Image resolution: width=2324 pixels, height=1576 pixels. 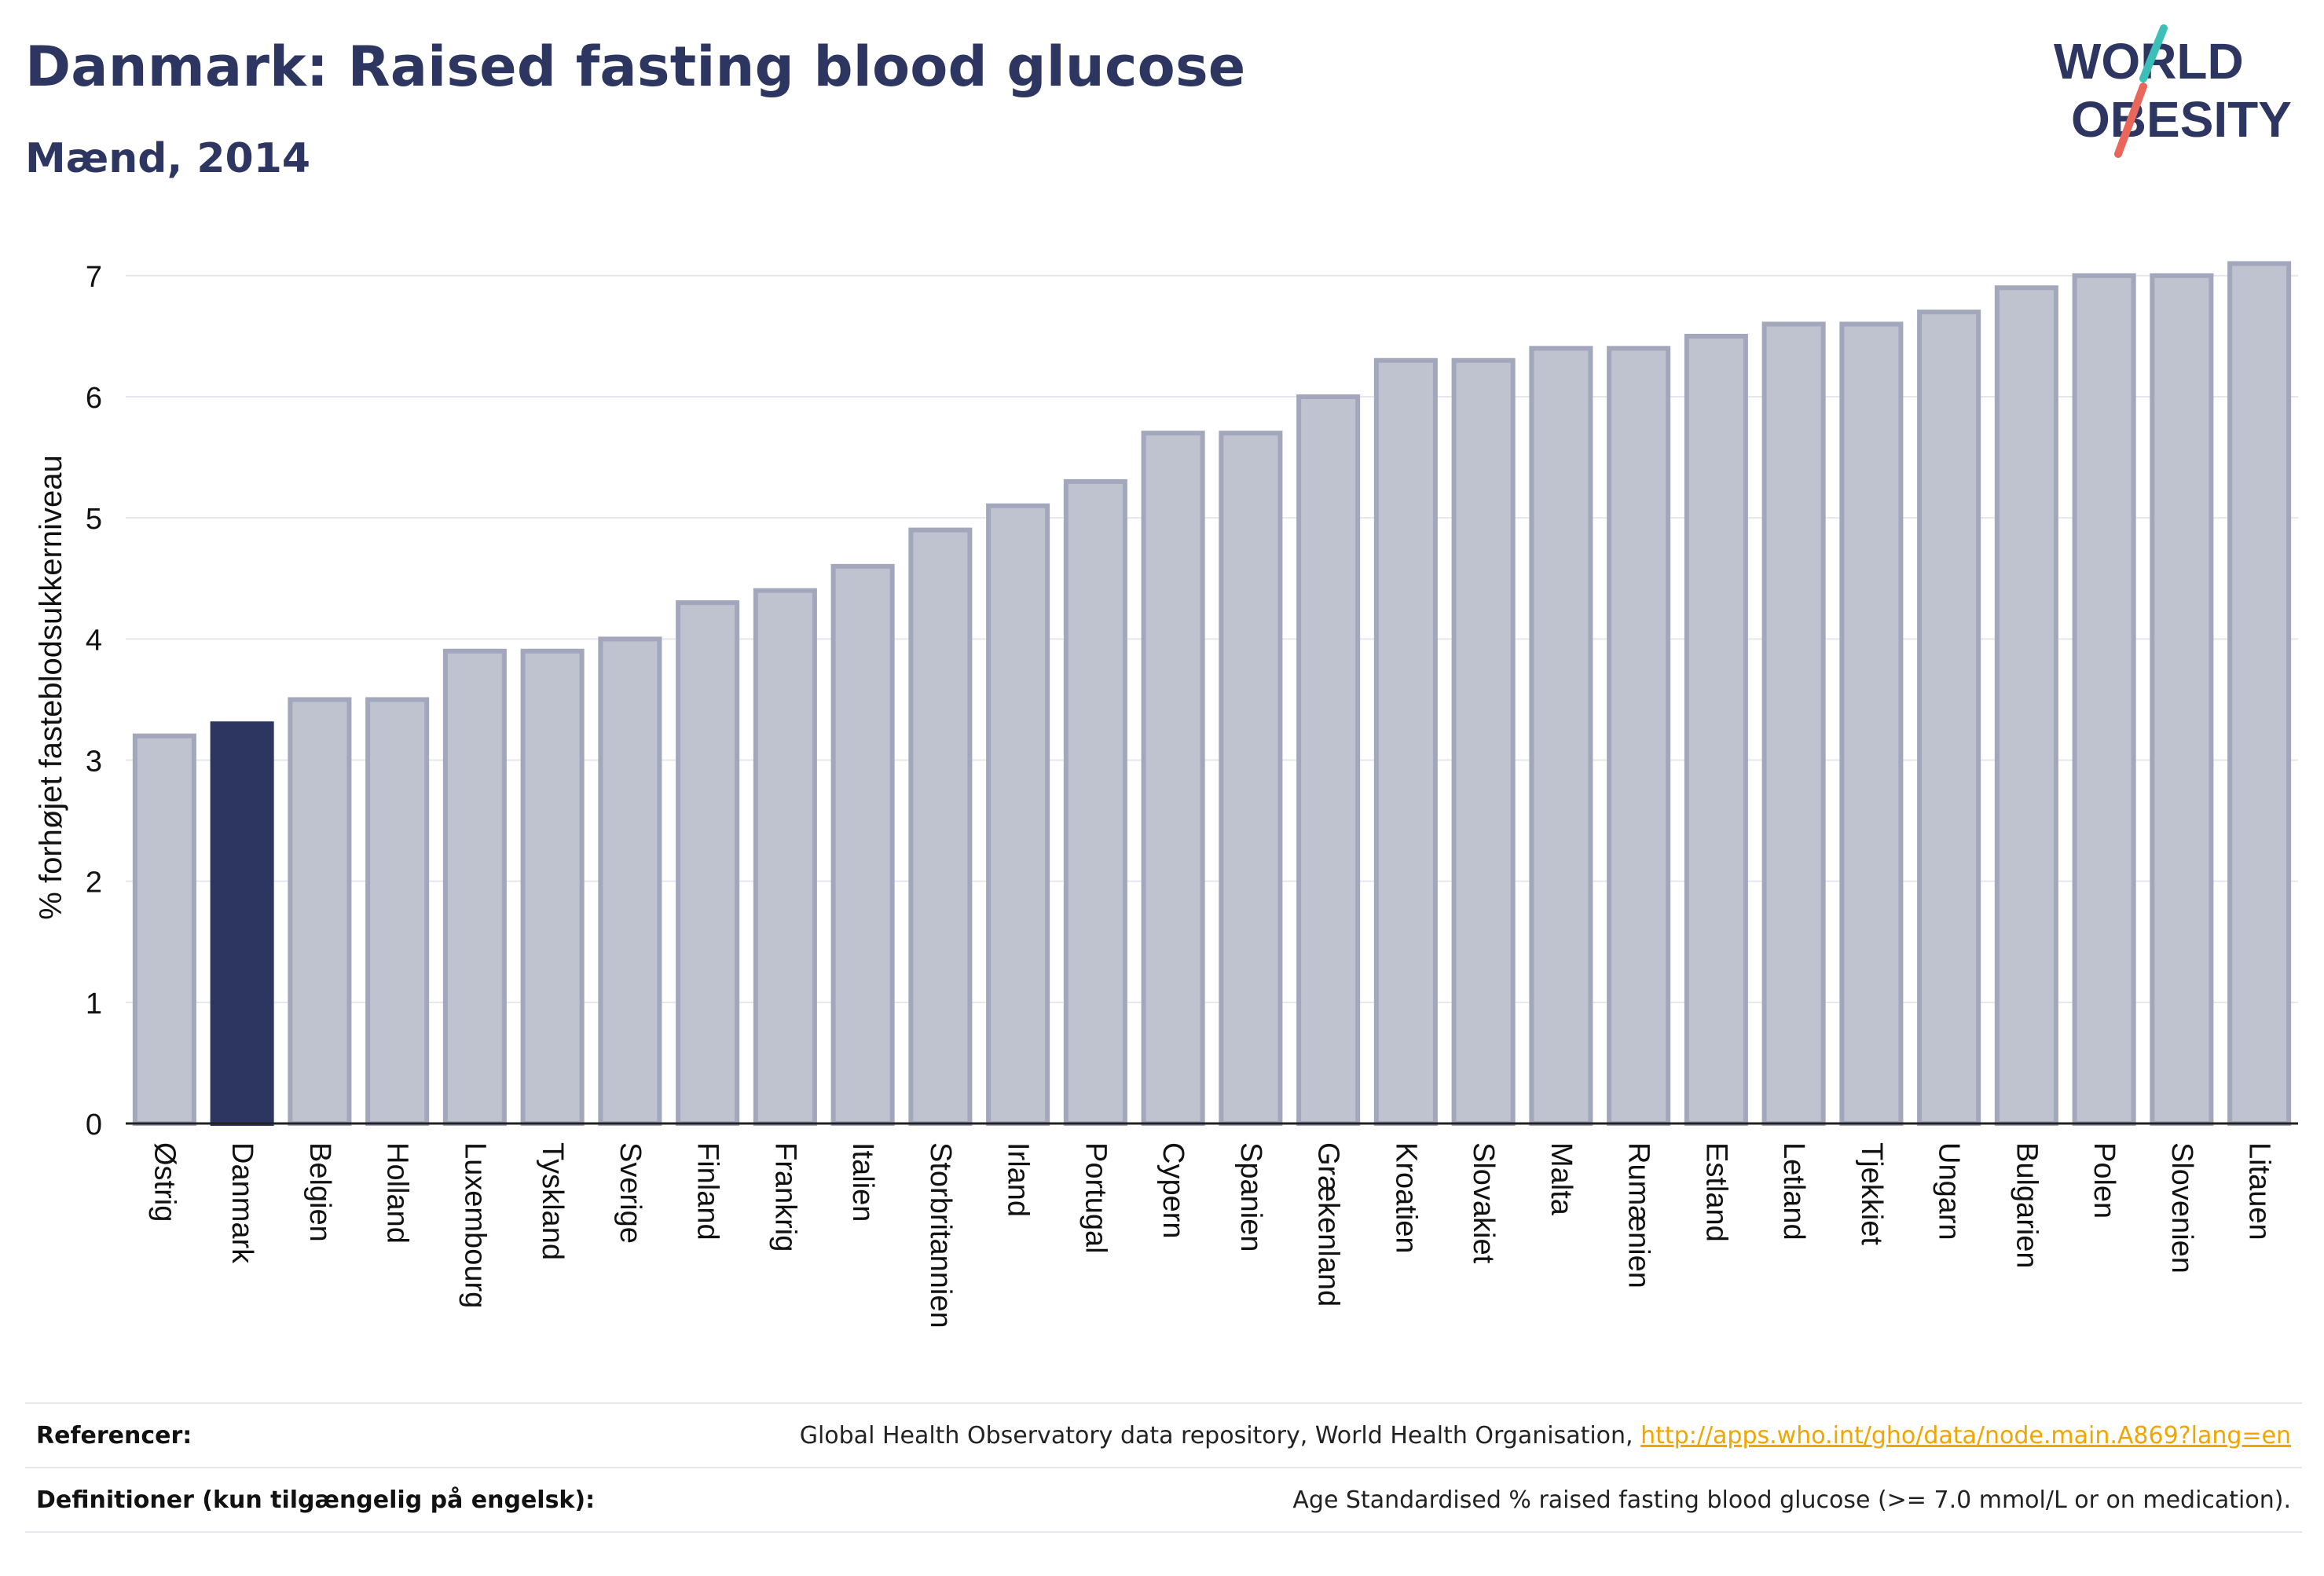 I want to click on x-tick-label: Slovenien, so click(x=2181, y=1208).